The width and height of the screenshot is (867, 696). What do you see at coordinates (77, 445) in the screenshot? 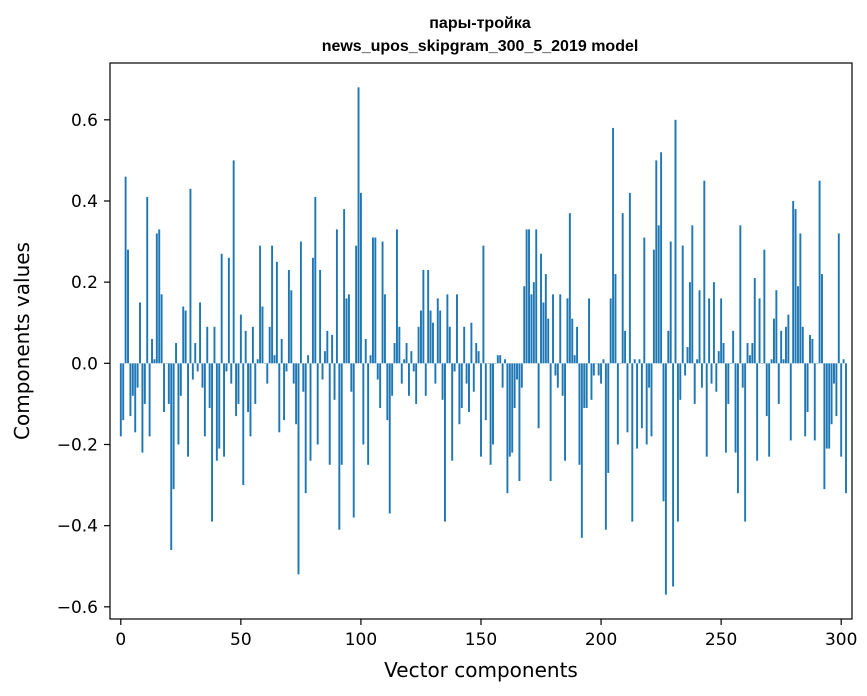
I see `y-tick-label: −0.2` at bounding box center [77, 445].